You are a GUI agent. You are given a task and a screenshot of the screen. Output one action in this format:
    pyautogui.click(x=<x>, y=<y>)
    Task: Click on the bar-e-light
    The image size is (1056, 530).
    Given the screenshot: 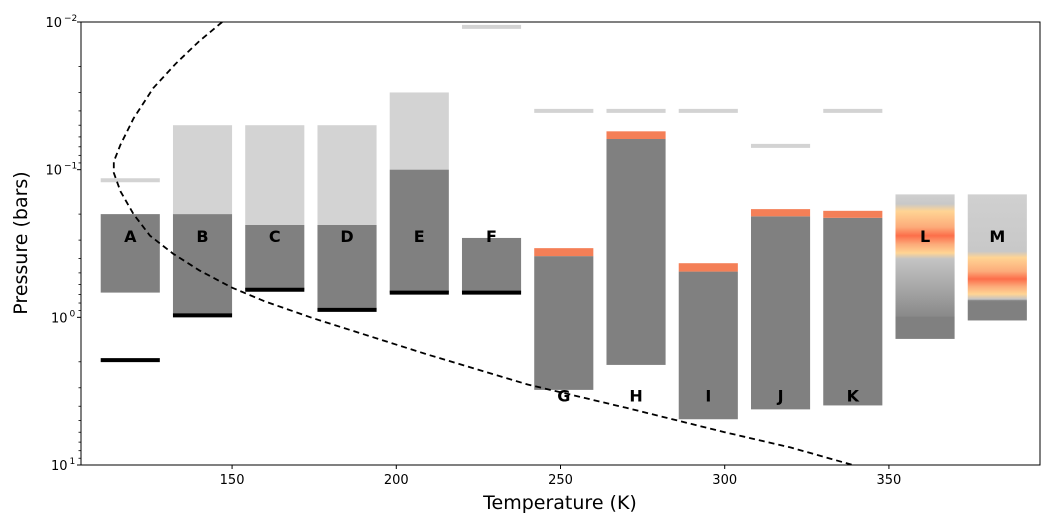 What is the action you would take?
    pyautogui.click(x=419, y=131)
    